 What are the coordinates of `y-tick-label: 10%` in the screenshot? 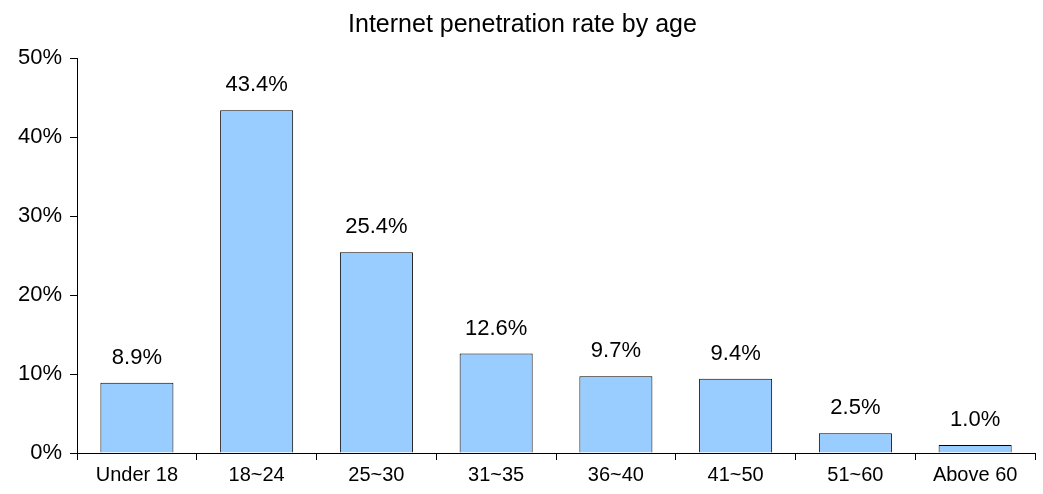 It's located at (40, 373).